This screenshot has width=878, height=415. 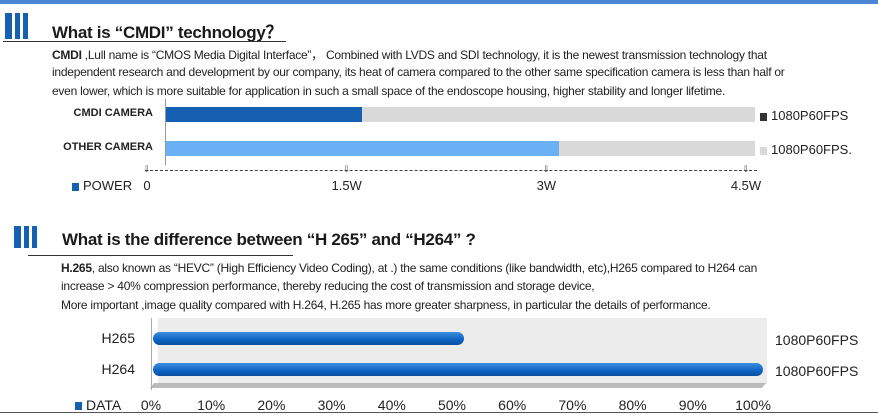 I want to click on tick-label: 0%, so click(x=151, y=405).